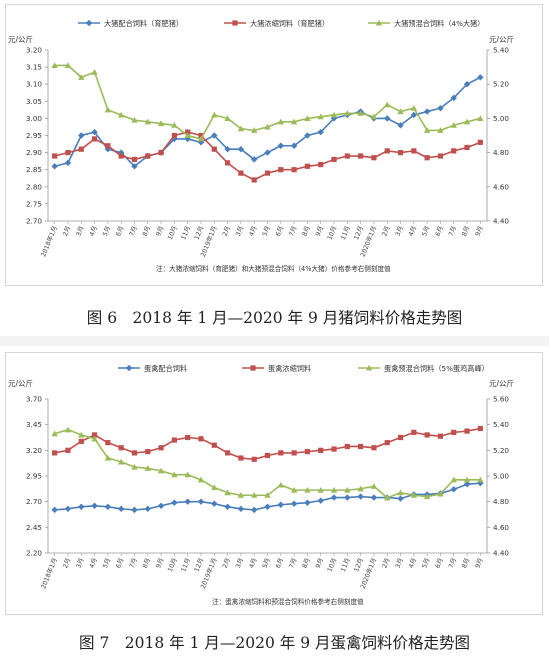  What do you see at coordinates (303, 368) in the screenshot?
I see `chart-legend: 蛋禽配合饲料 蛋禽浓缩饲料 蛋禽预混合饲料（5%蛋鸡高峰）` at bounding box center [303, 368].